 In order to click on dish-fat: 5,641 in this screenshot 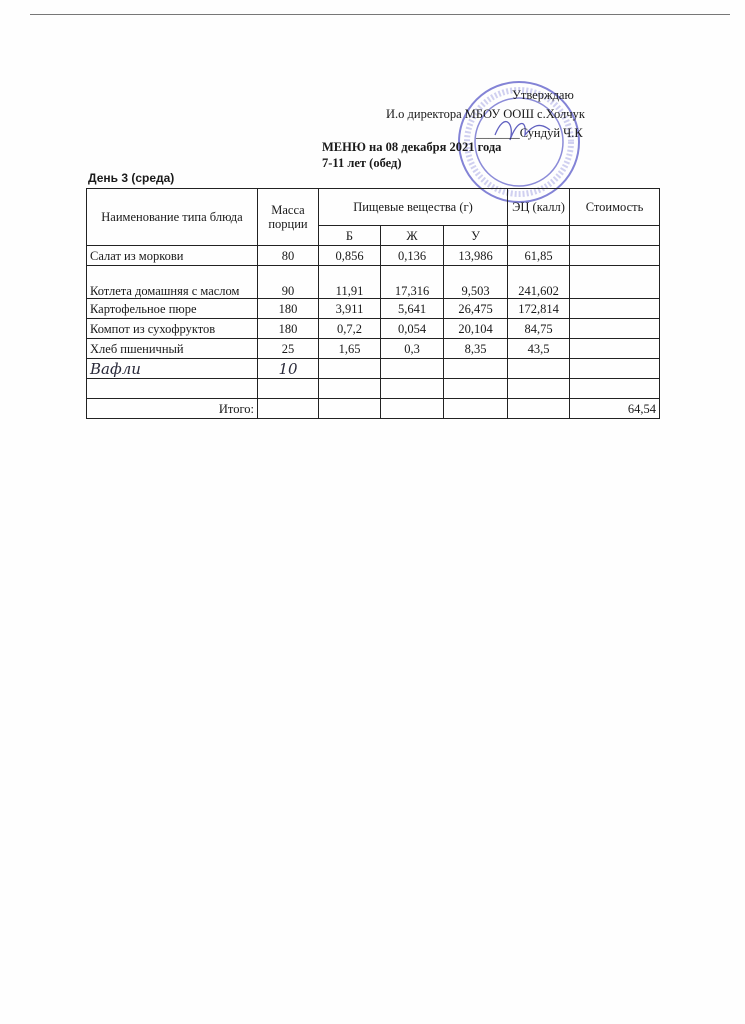, I will do `click(412, 308)`.